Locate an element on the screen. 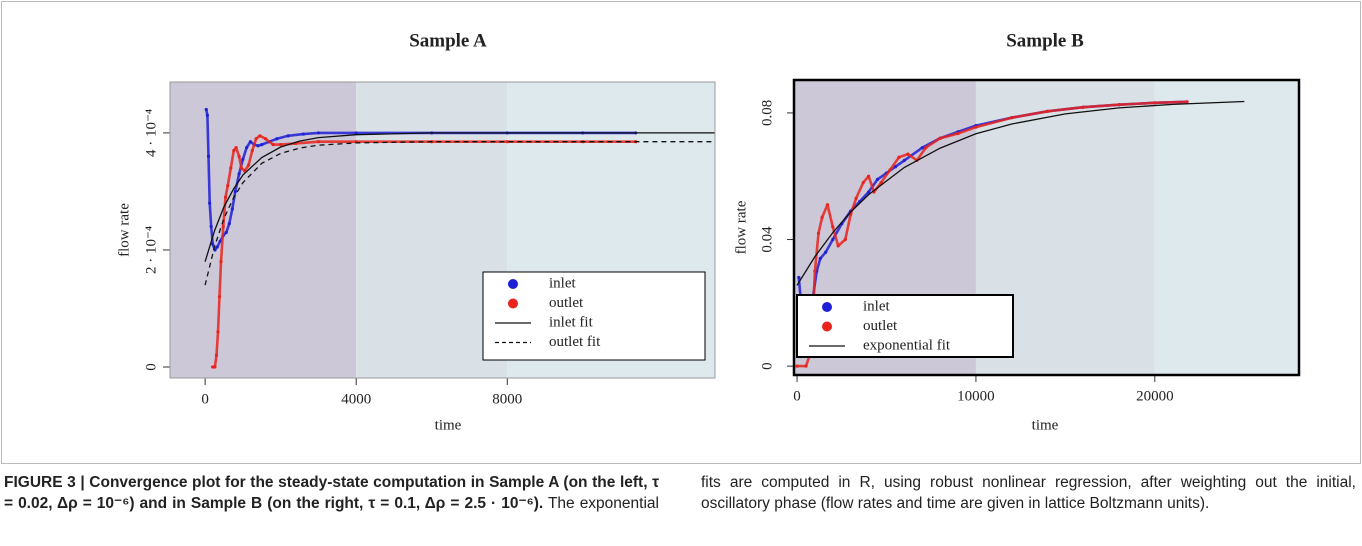 This screenshot has width=1362, height=546. y-tick-label: 0 is located at coordinates (767, 366).